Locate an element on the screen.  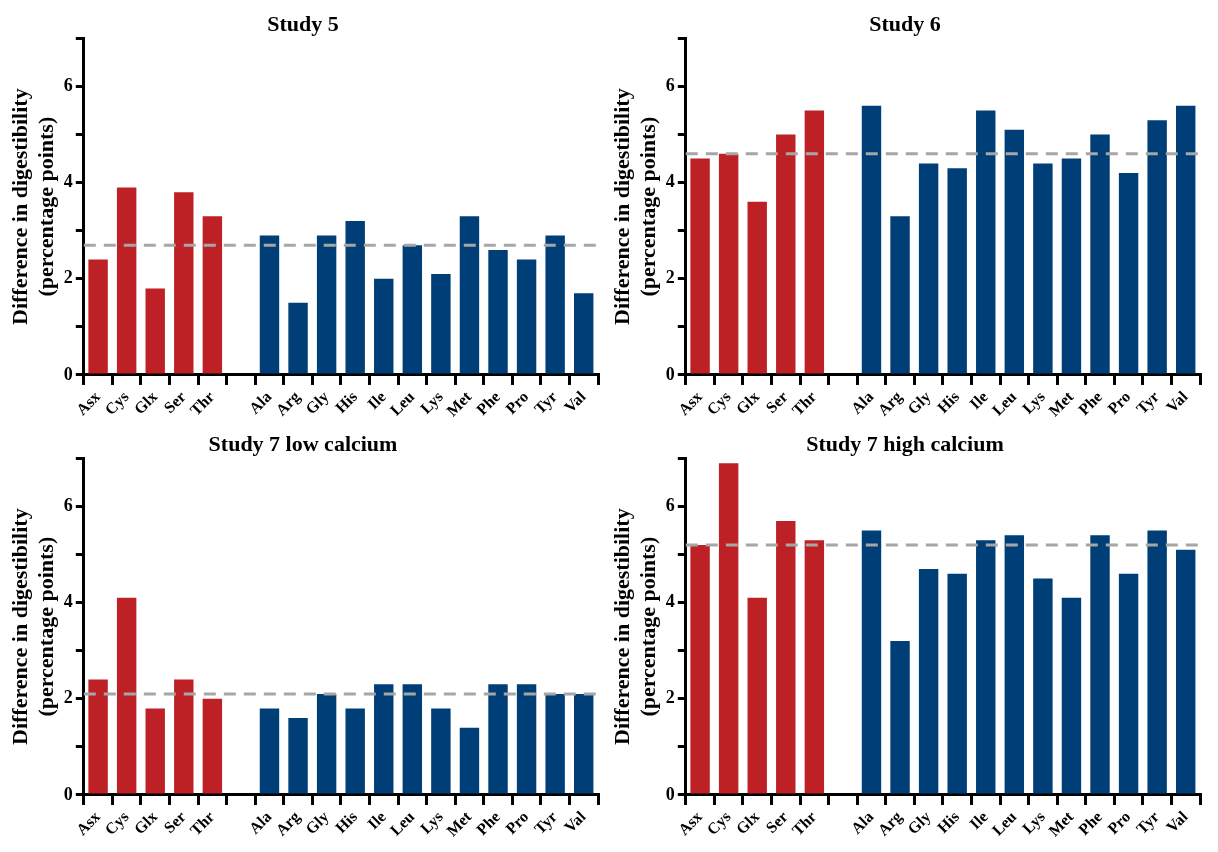
chart-title: Study 6 is located at coordinates (905, 23).